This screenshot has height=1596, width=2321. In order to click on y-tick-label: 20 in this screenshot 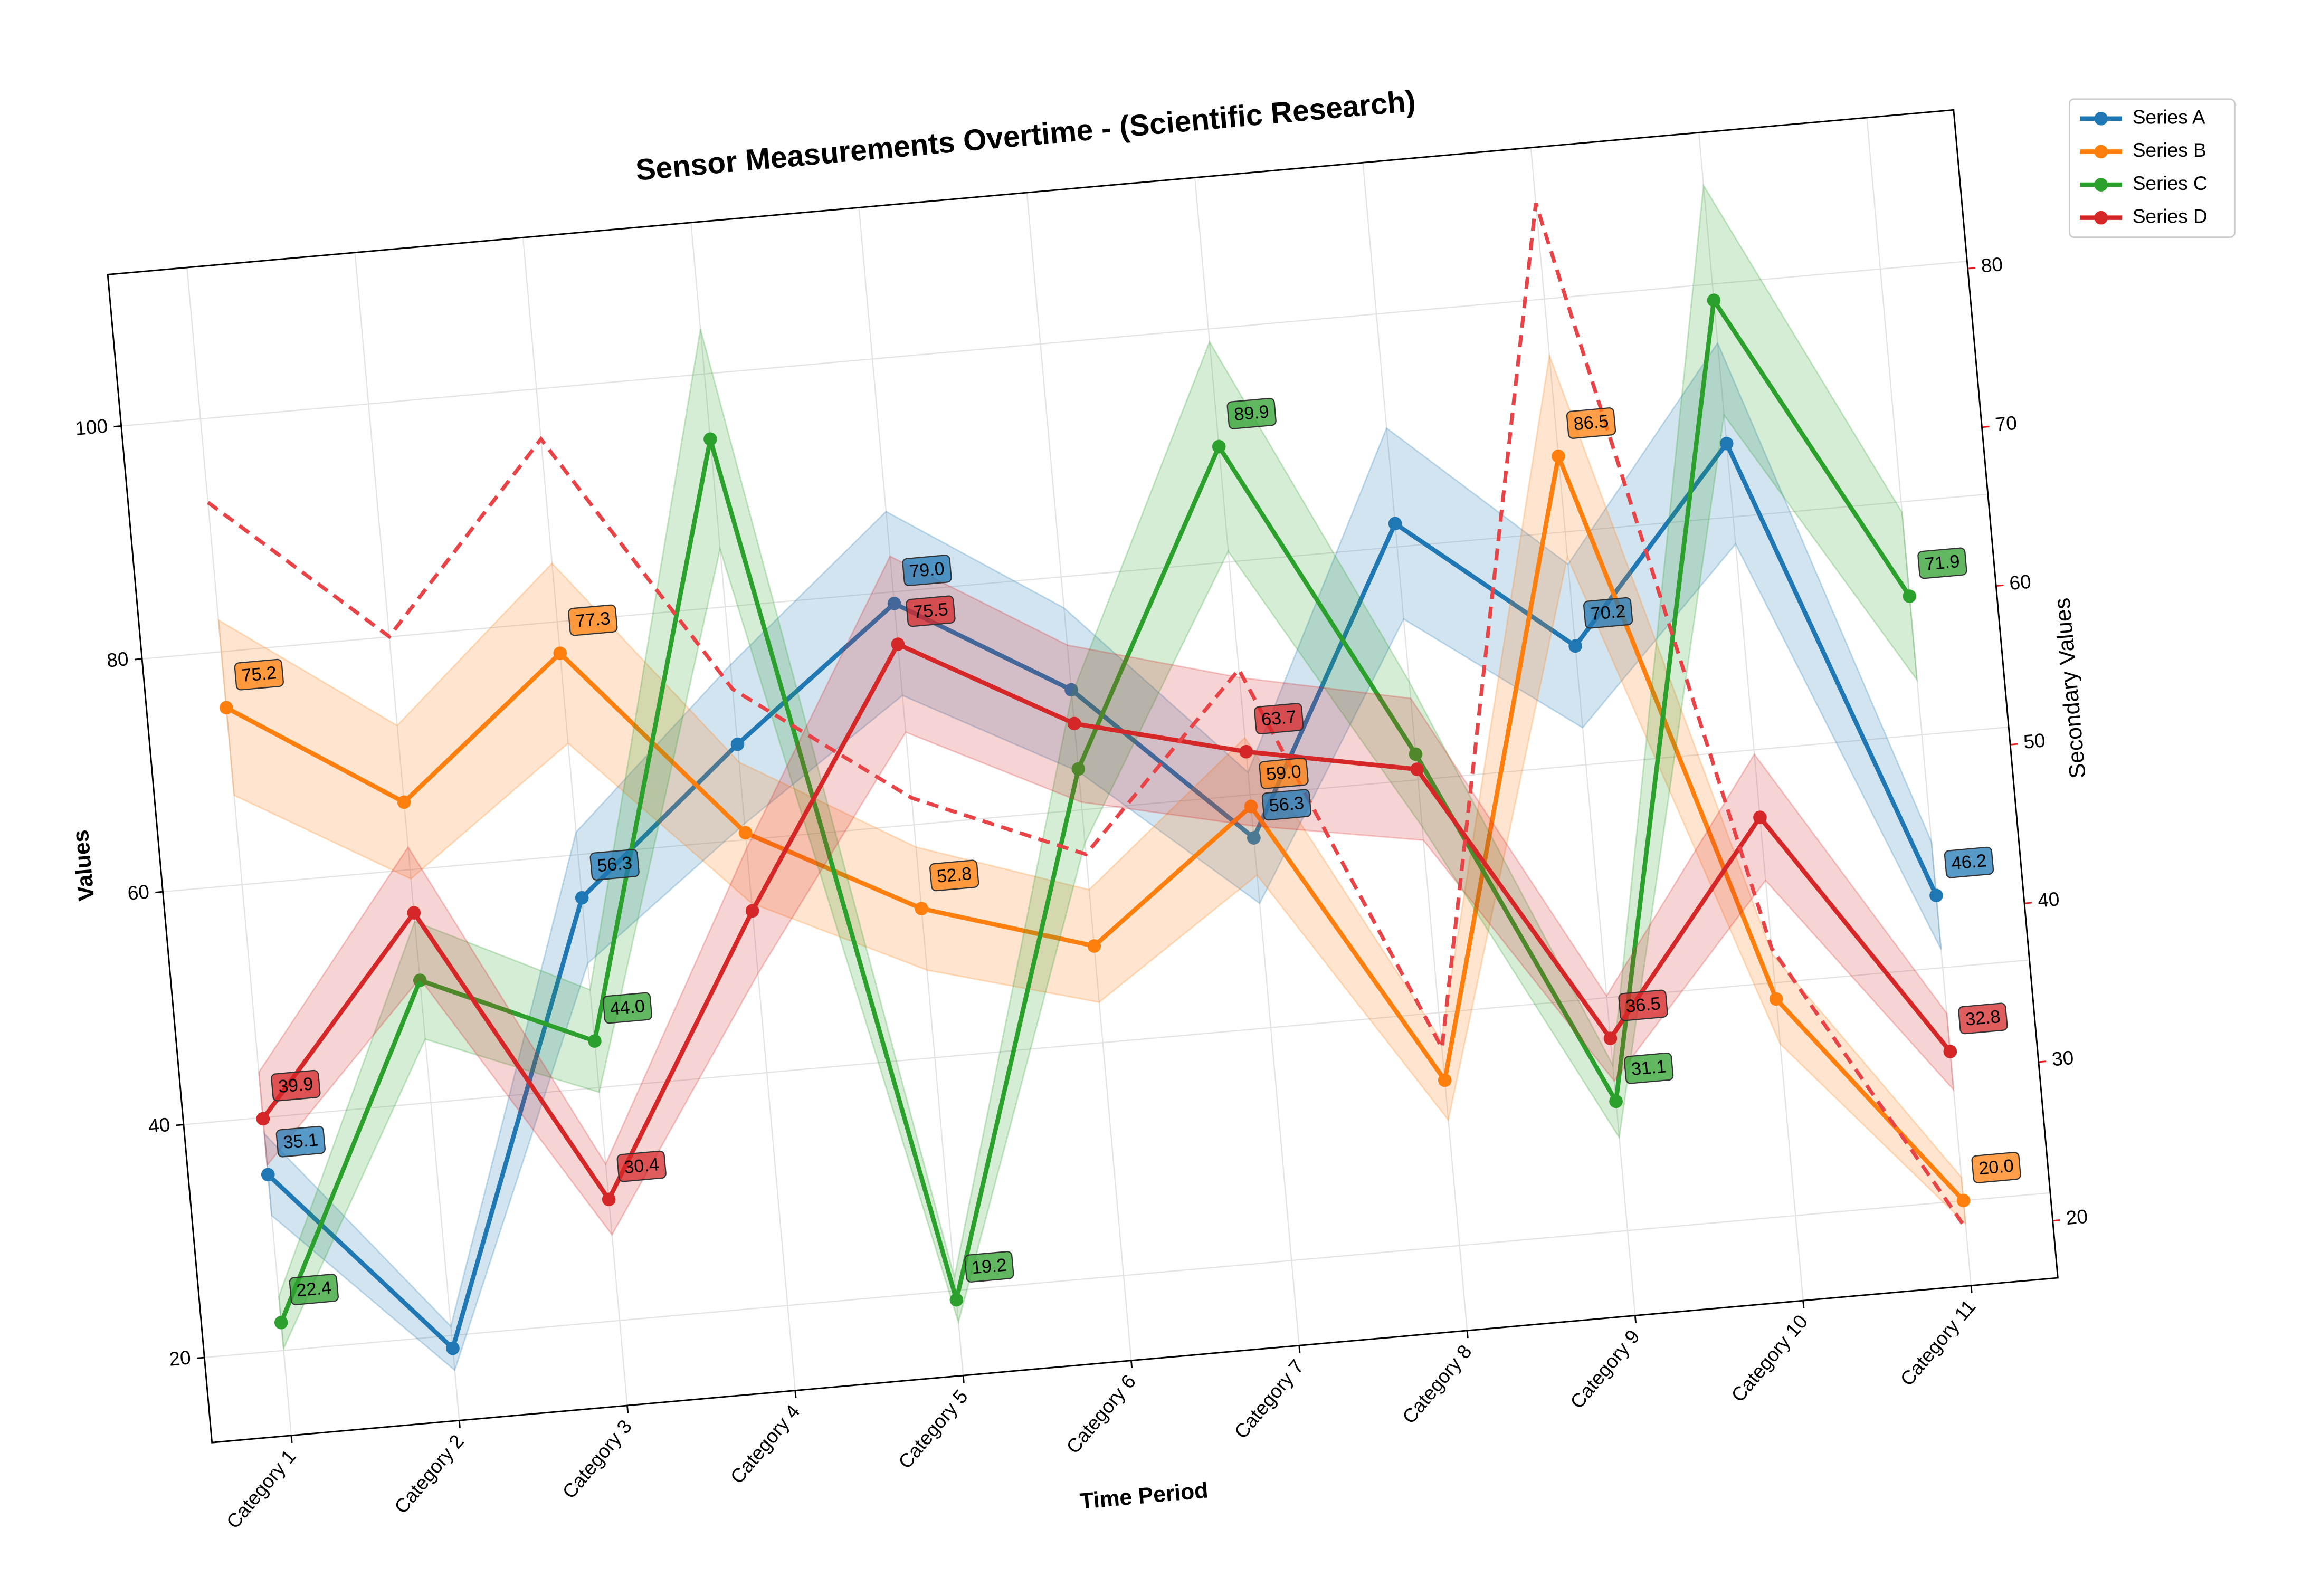, I will do `click(180, 1358)`.